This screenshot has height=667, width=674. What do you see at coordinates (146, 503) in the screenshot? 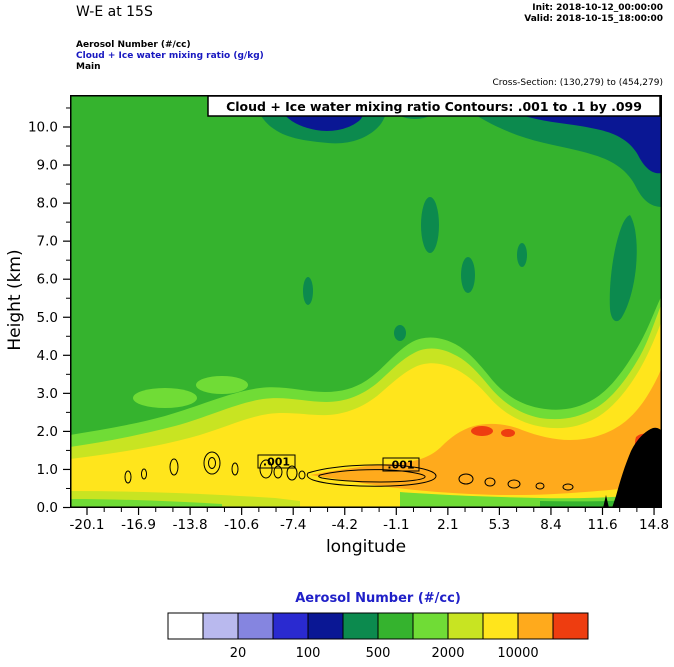
I see `surface-strip-light-green` at bounding box center [146, 503].